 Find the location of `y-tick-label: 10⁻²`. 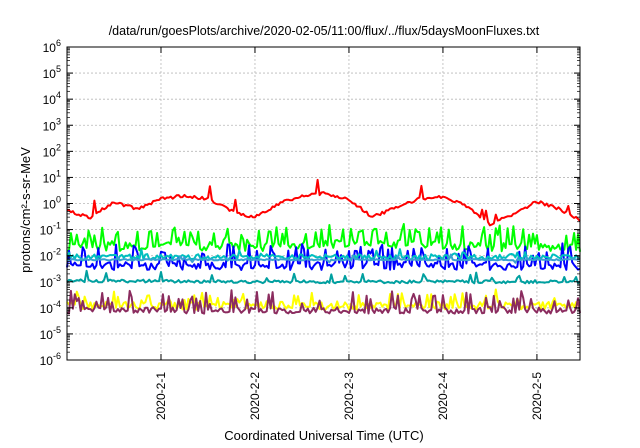

y-tick-label: 10⁻² is located at coordinates (50, 255).